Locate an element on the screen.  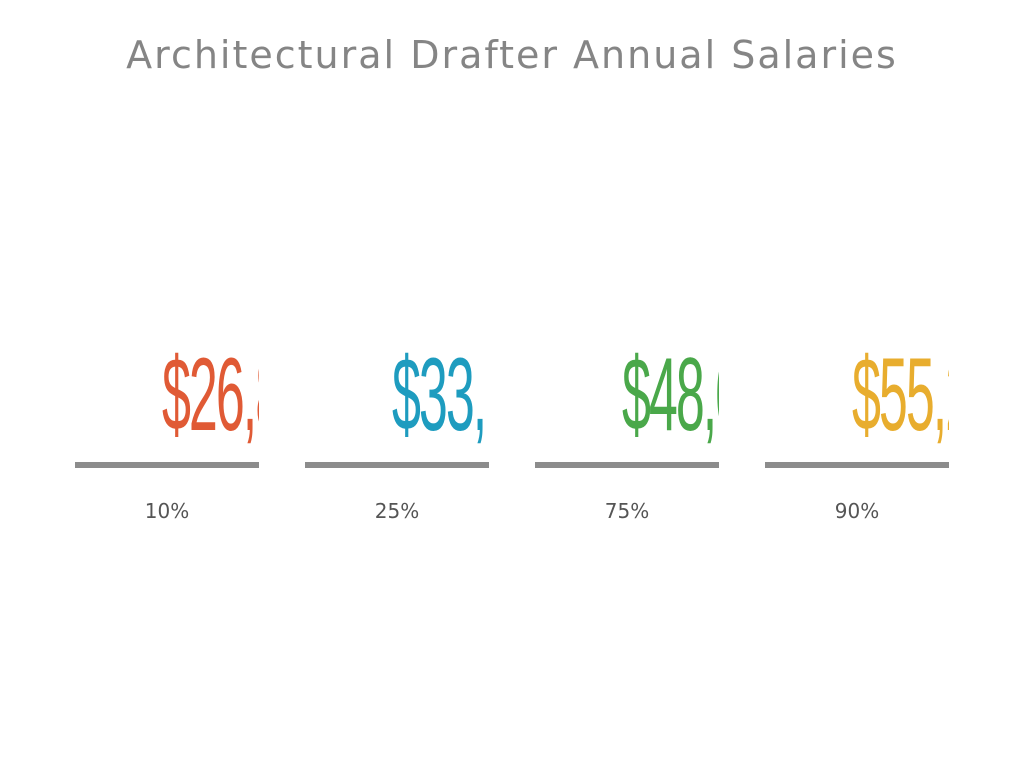
stat-percentile-label: 75% is located at coordinates (627, 511).